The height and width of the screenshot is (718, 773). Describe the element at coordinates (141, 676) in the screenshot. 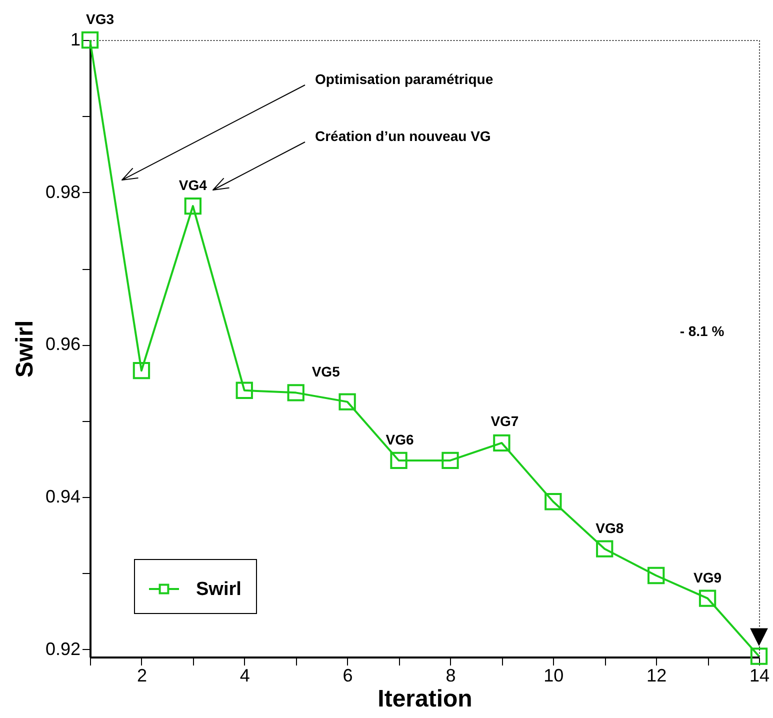

I see `x-tick-label: 2` at that location.